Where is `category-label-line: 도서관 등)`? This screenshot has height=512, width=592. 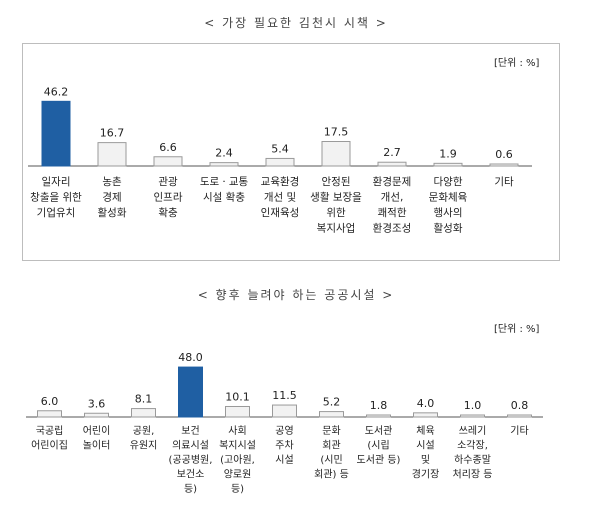 category-label-line: 도서관 등) is located at coordinates (379, 460).